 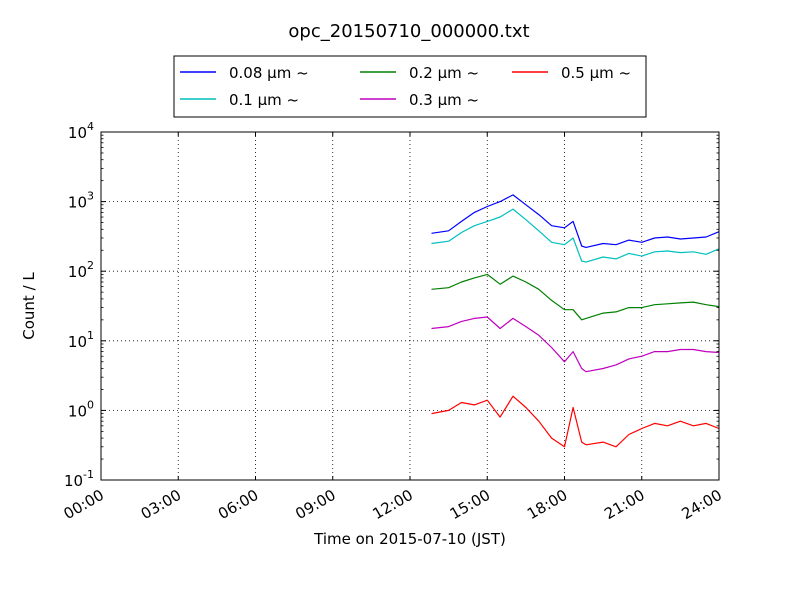 I want to click on legend-label-3: 0.3 µm ~, so click(x=444, y=100).